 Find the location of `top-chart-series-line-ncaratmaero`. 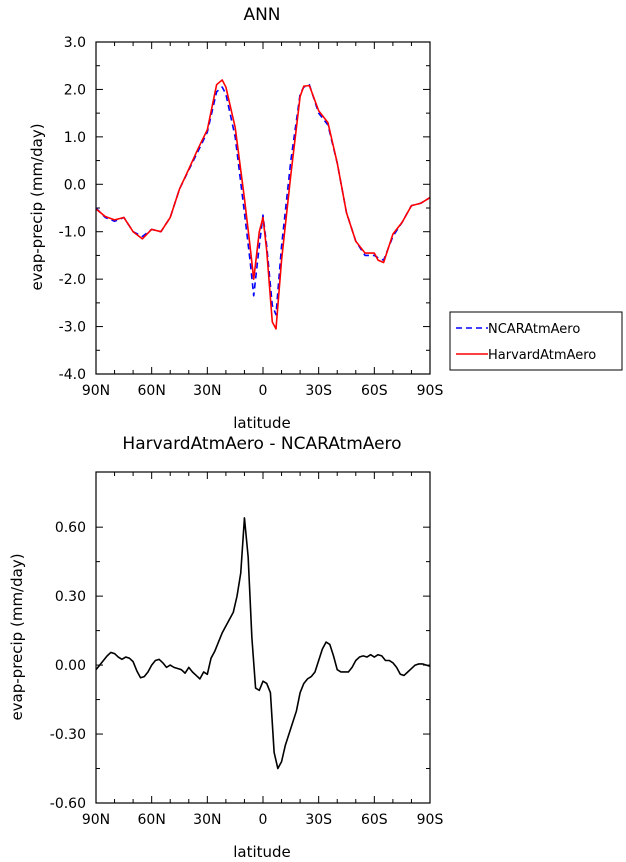

top-chart-series-line-ncaratmaero is located at coordinates (263, 199).